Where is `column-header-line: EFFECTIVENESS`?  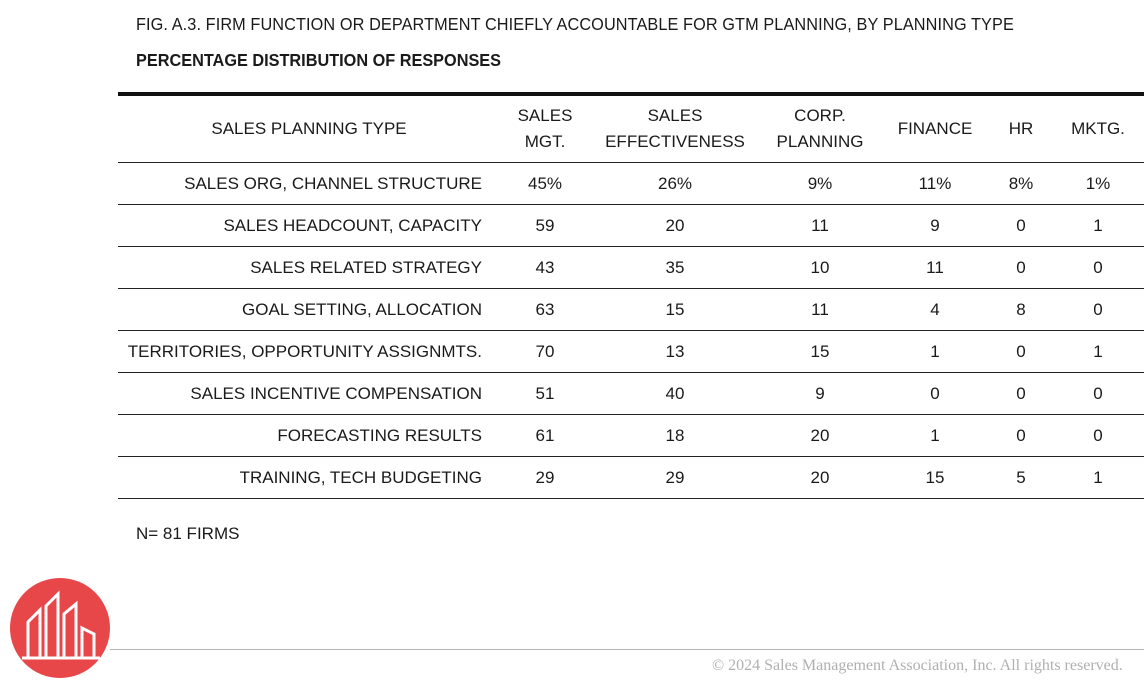
column-header-line: EFFECTIVENESS is located at coordinates (675, 141).